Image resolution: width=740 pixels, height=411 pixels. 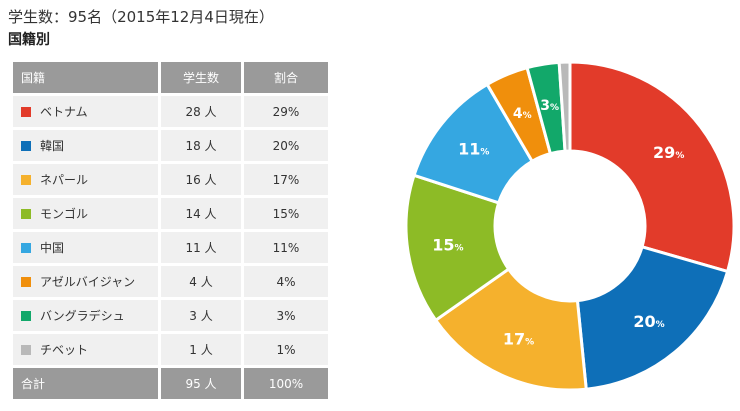 I want to click on table-total-row: 合計 95 人 100%, so click(x=170, y=385).